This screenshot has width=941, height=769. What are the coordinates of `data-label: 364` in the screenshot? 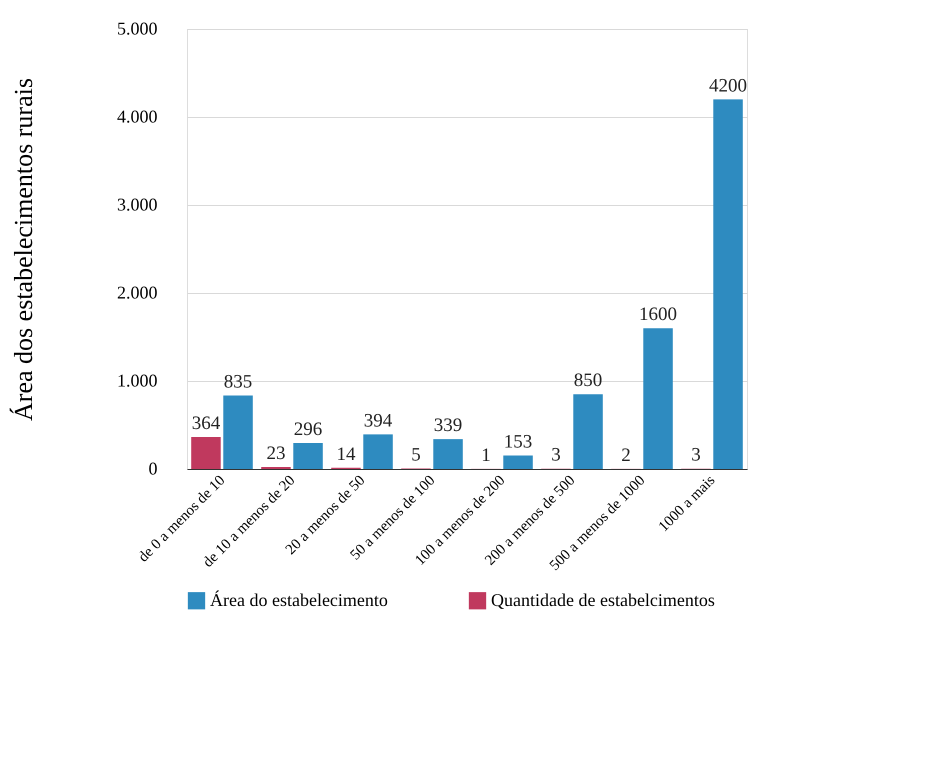 It's located at (206, 423).